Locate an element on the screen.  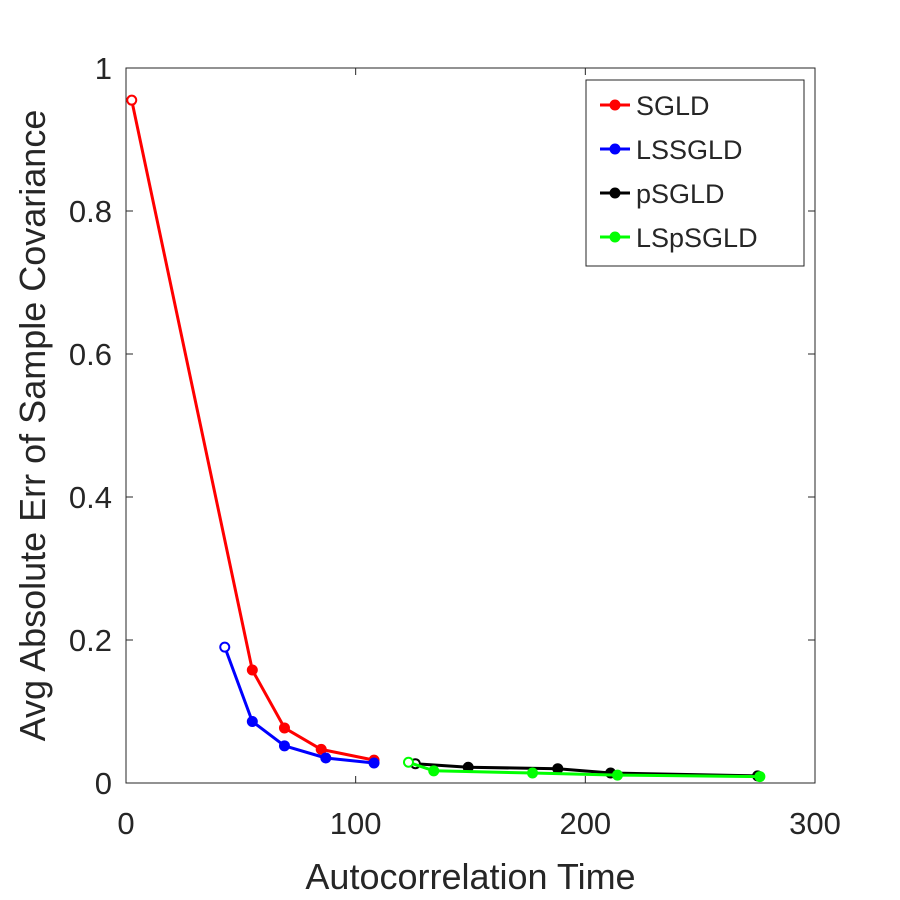
legend-box is located at coordinates (695, 173).